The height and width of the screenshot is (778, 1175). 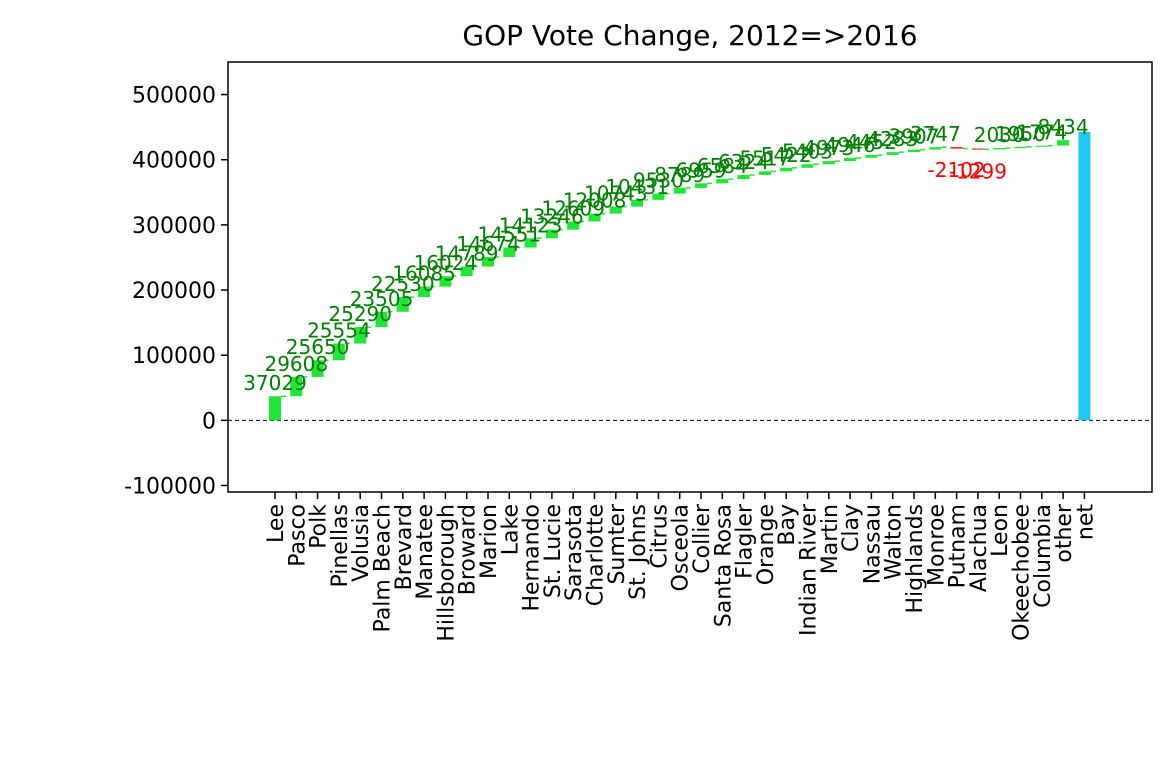 I want to click on bar-value-label: 1950, so click(x=1020, y=134).